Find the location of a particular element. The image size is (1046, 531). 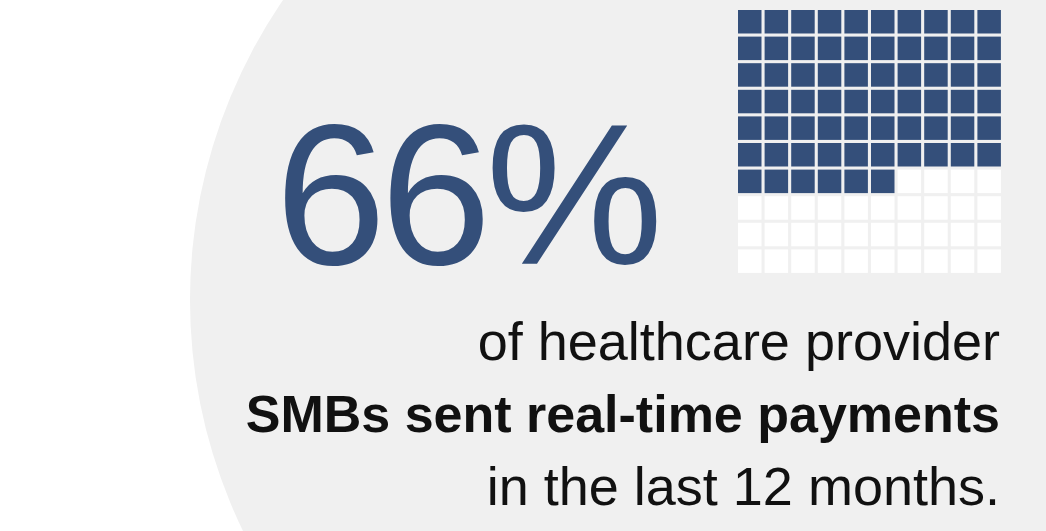

text: in the last 12 months. is located at coordinates (743, 486).